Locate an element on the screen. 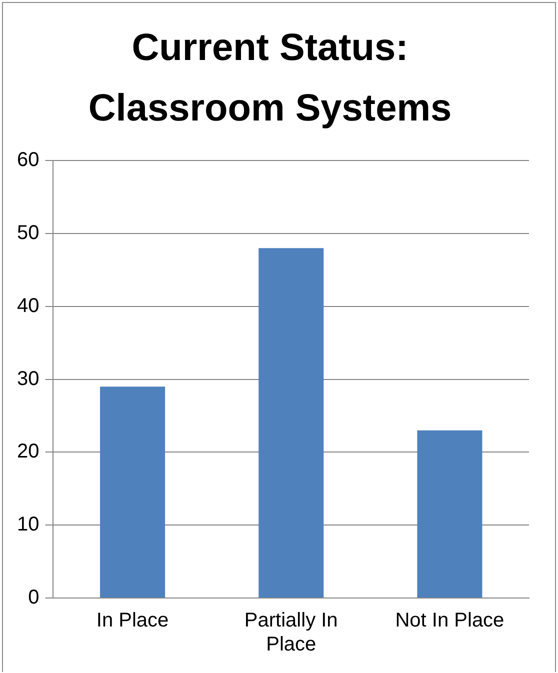 The width and height of the screenshot is (558, 673). x-tick-label: Not In Place is located at coordinates (449, 621).